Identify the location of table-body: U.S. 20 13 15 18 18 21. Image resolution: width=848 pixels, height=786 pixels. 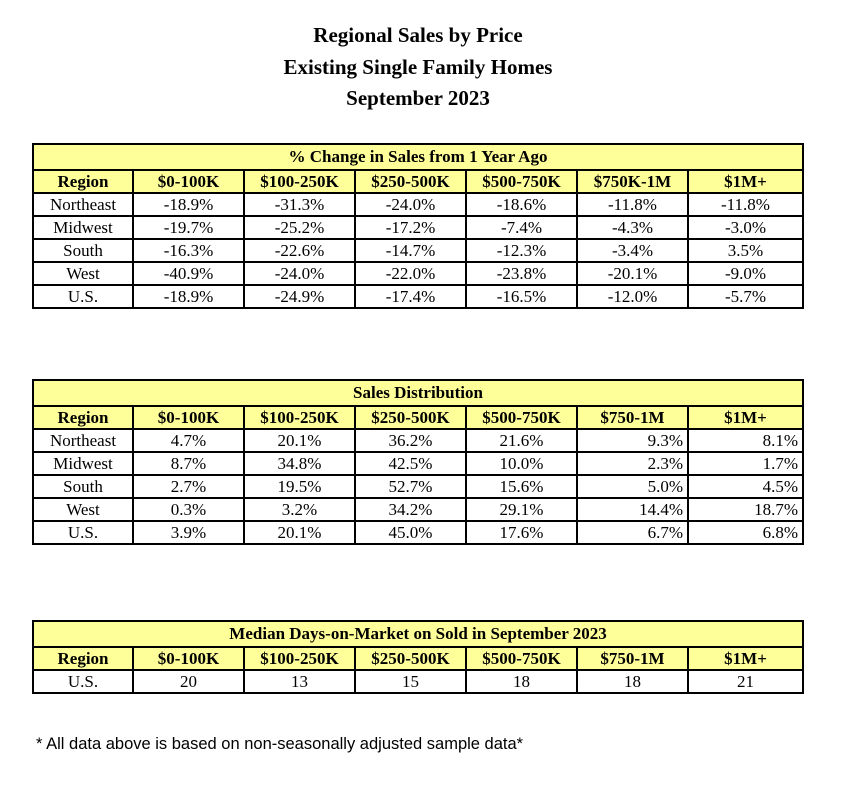
(418, 681).